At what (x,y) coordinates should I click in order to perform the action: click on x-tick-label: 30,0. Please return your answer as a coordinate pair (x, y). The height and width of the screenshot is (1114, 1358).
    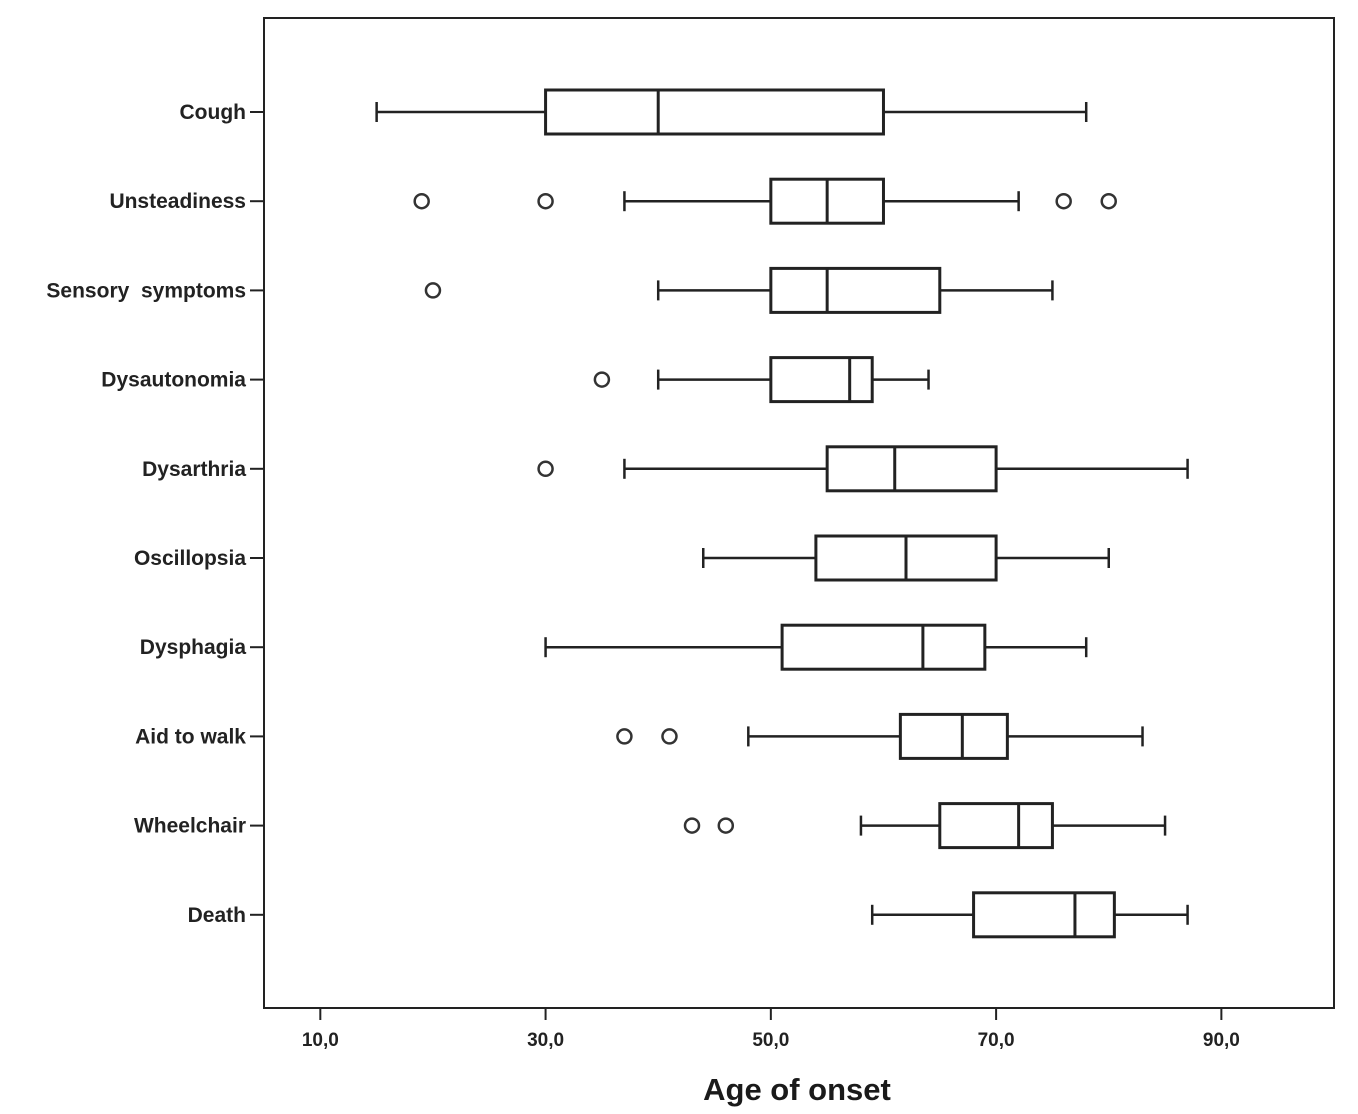
    Looking at the image, I should click on (545, 1040).